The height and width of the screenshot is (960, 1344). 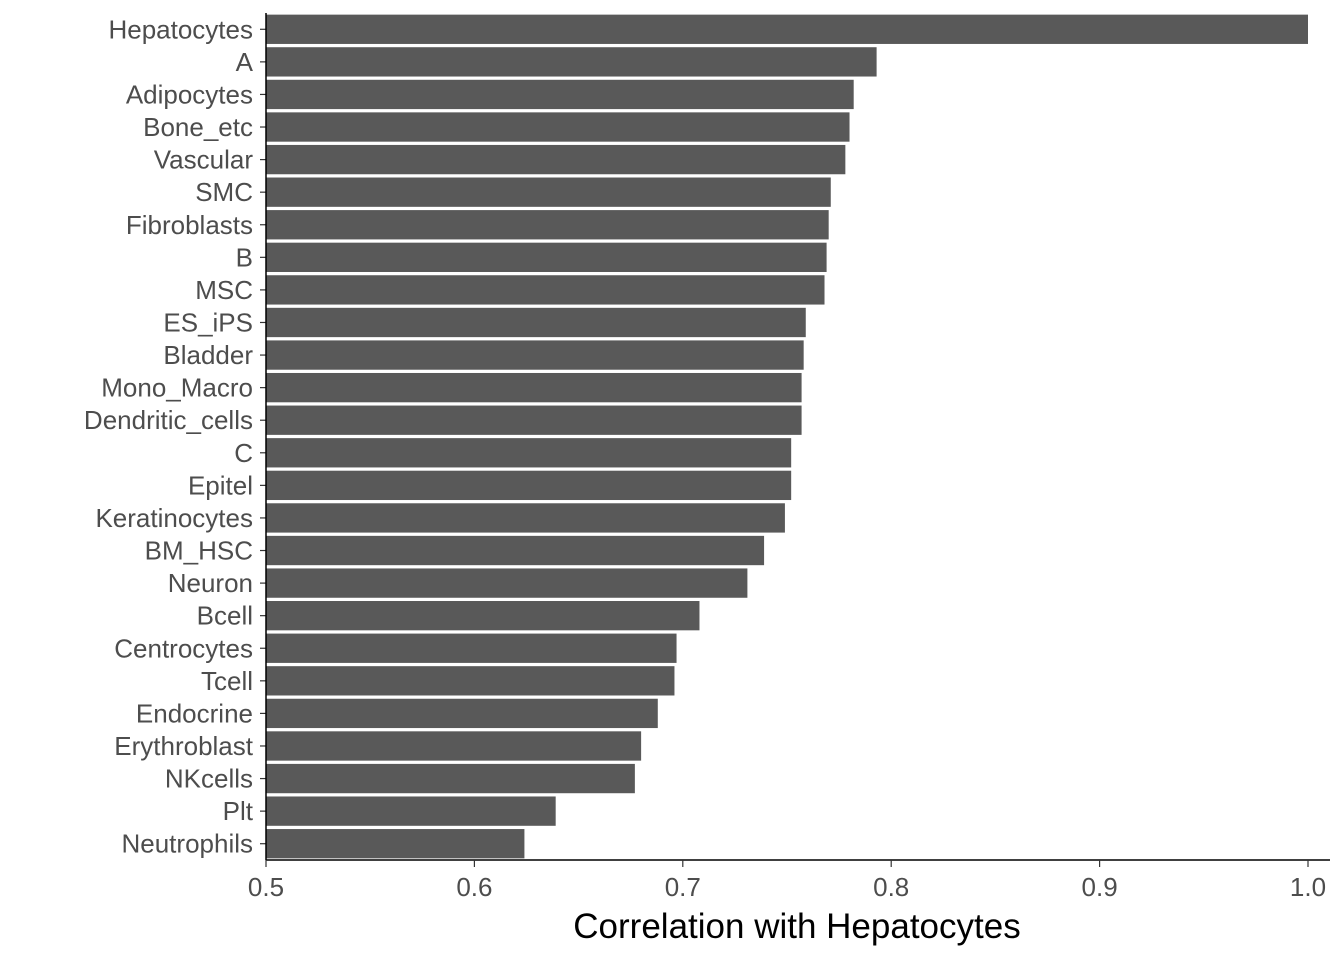 I want to click on y-tick-label: Bone_etc, so click(x=198, y=127).